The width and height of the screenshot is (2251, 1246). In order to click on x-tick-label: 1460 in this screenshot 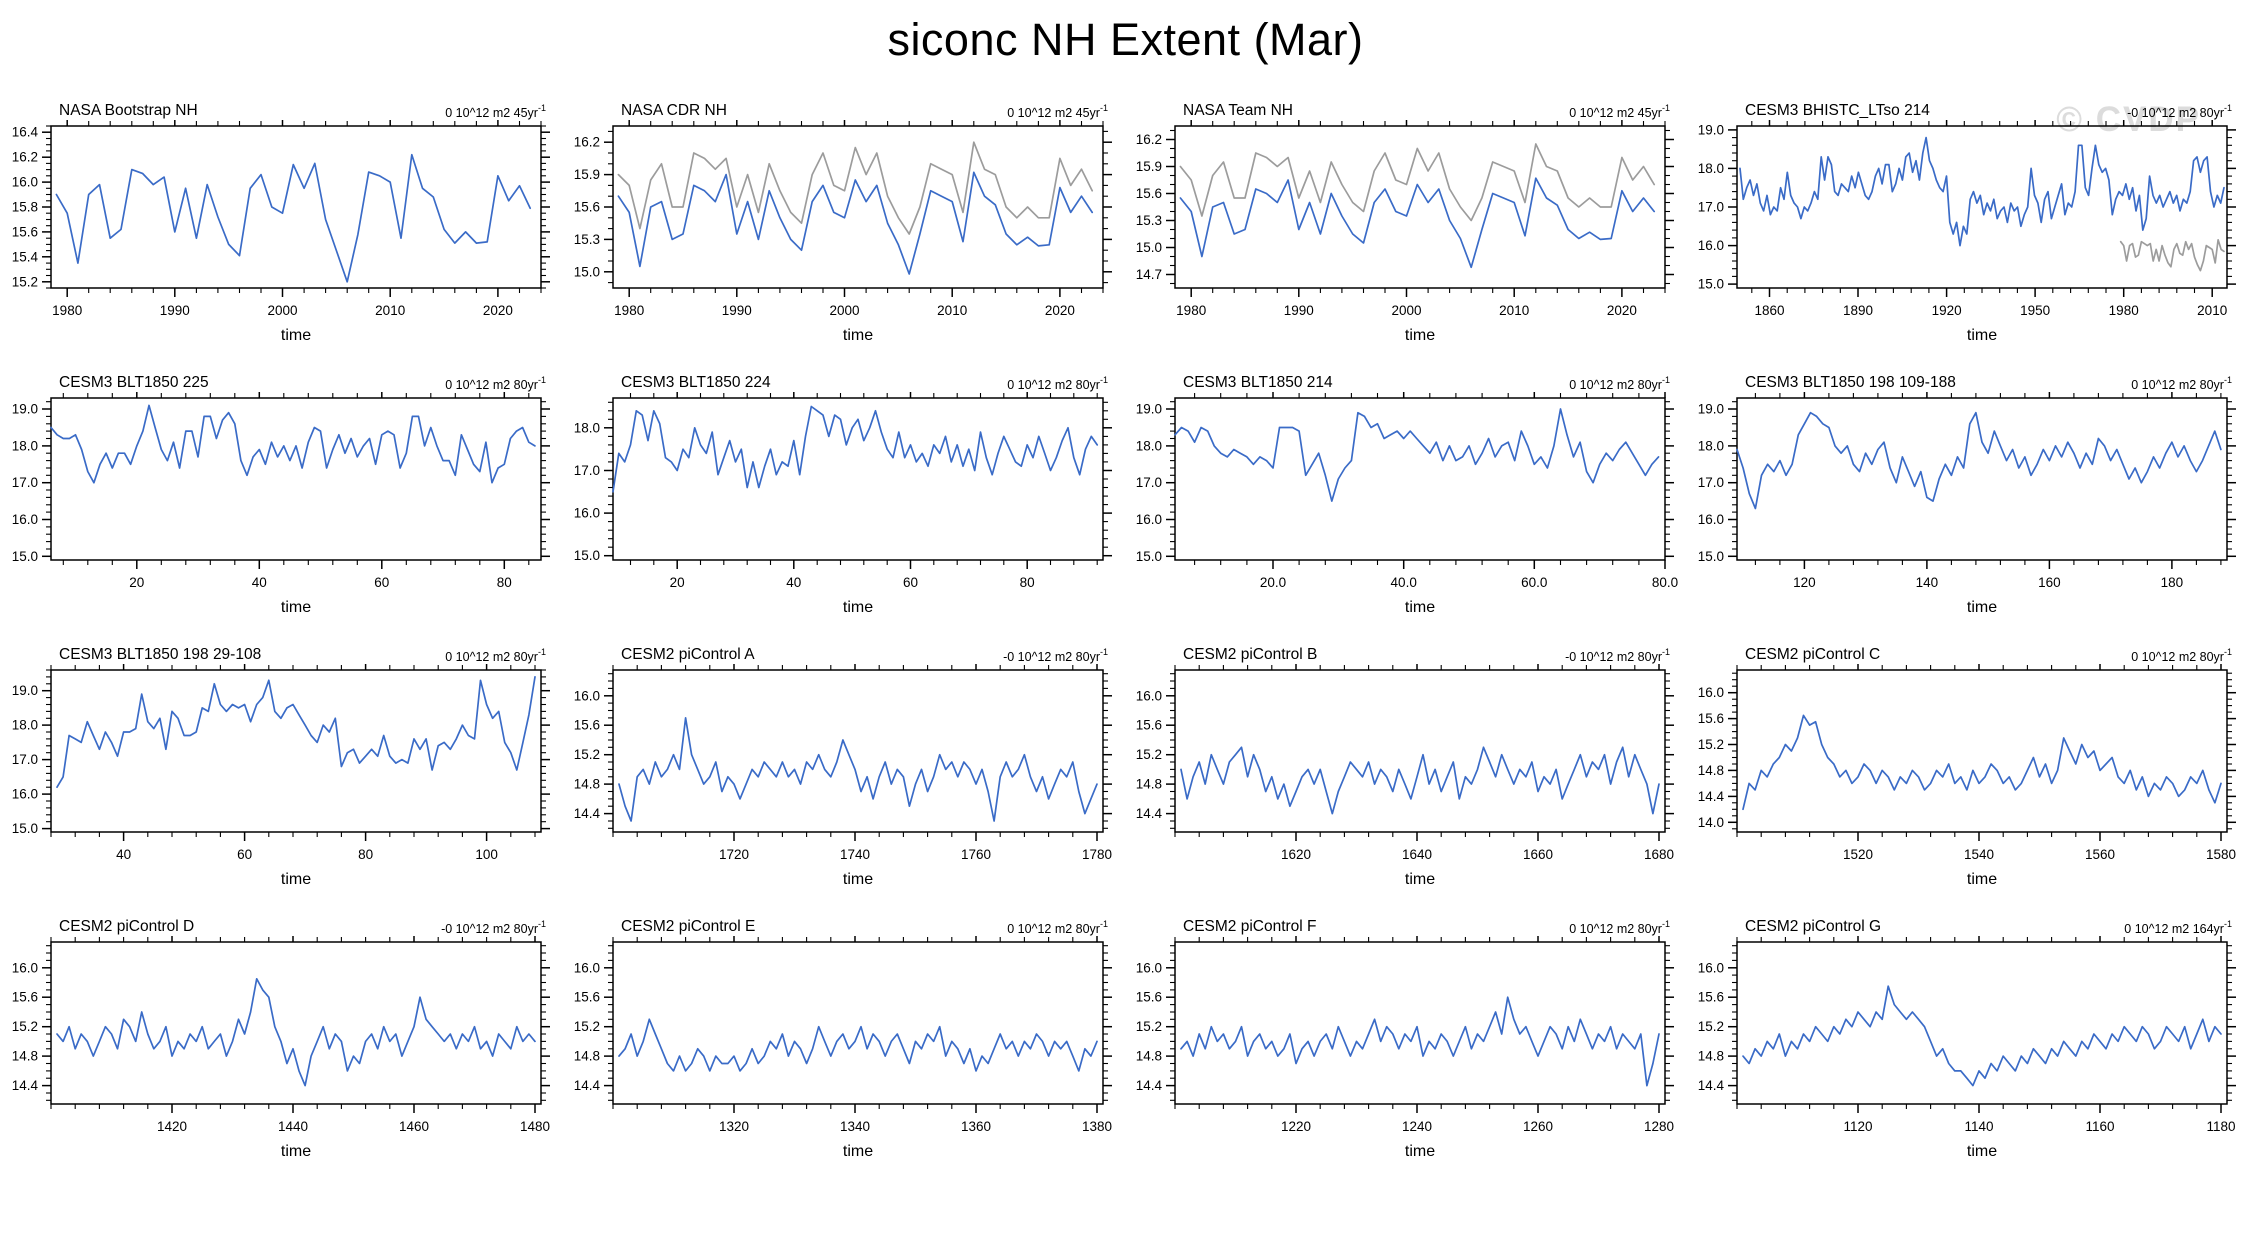, I will do `click(414, 1126)`.